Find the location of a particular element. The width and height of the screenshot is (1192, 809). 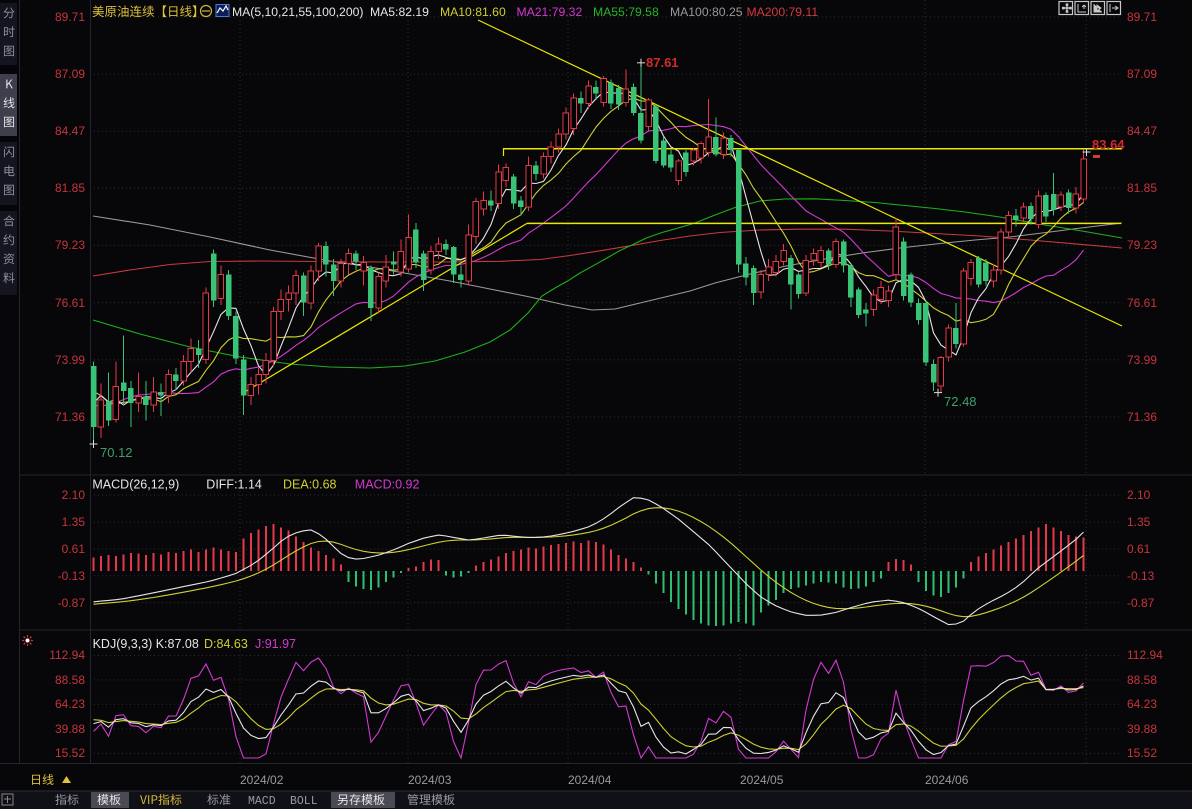

svg-text: D:84.63 is located at coordinates (226, 644).